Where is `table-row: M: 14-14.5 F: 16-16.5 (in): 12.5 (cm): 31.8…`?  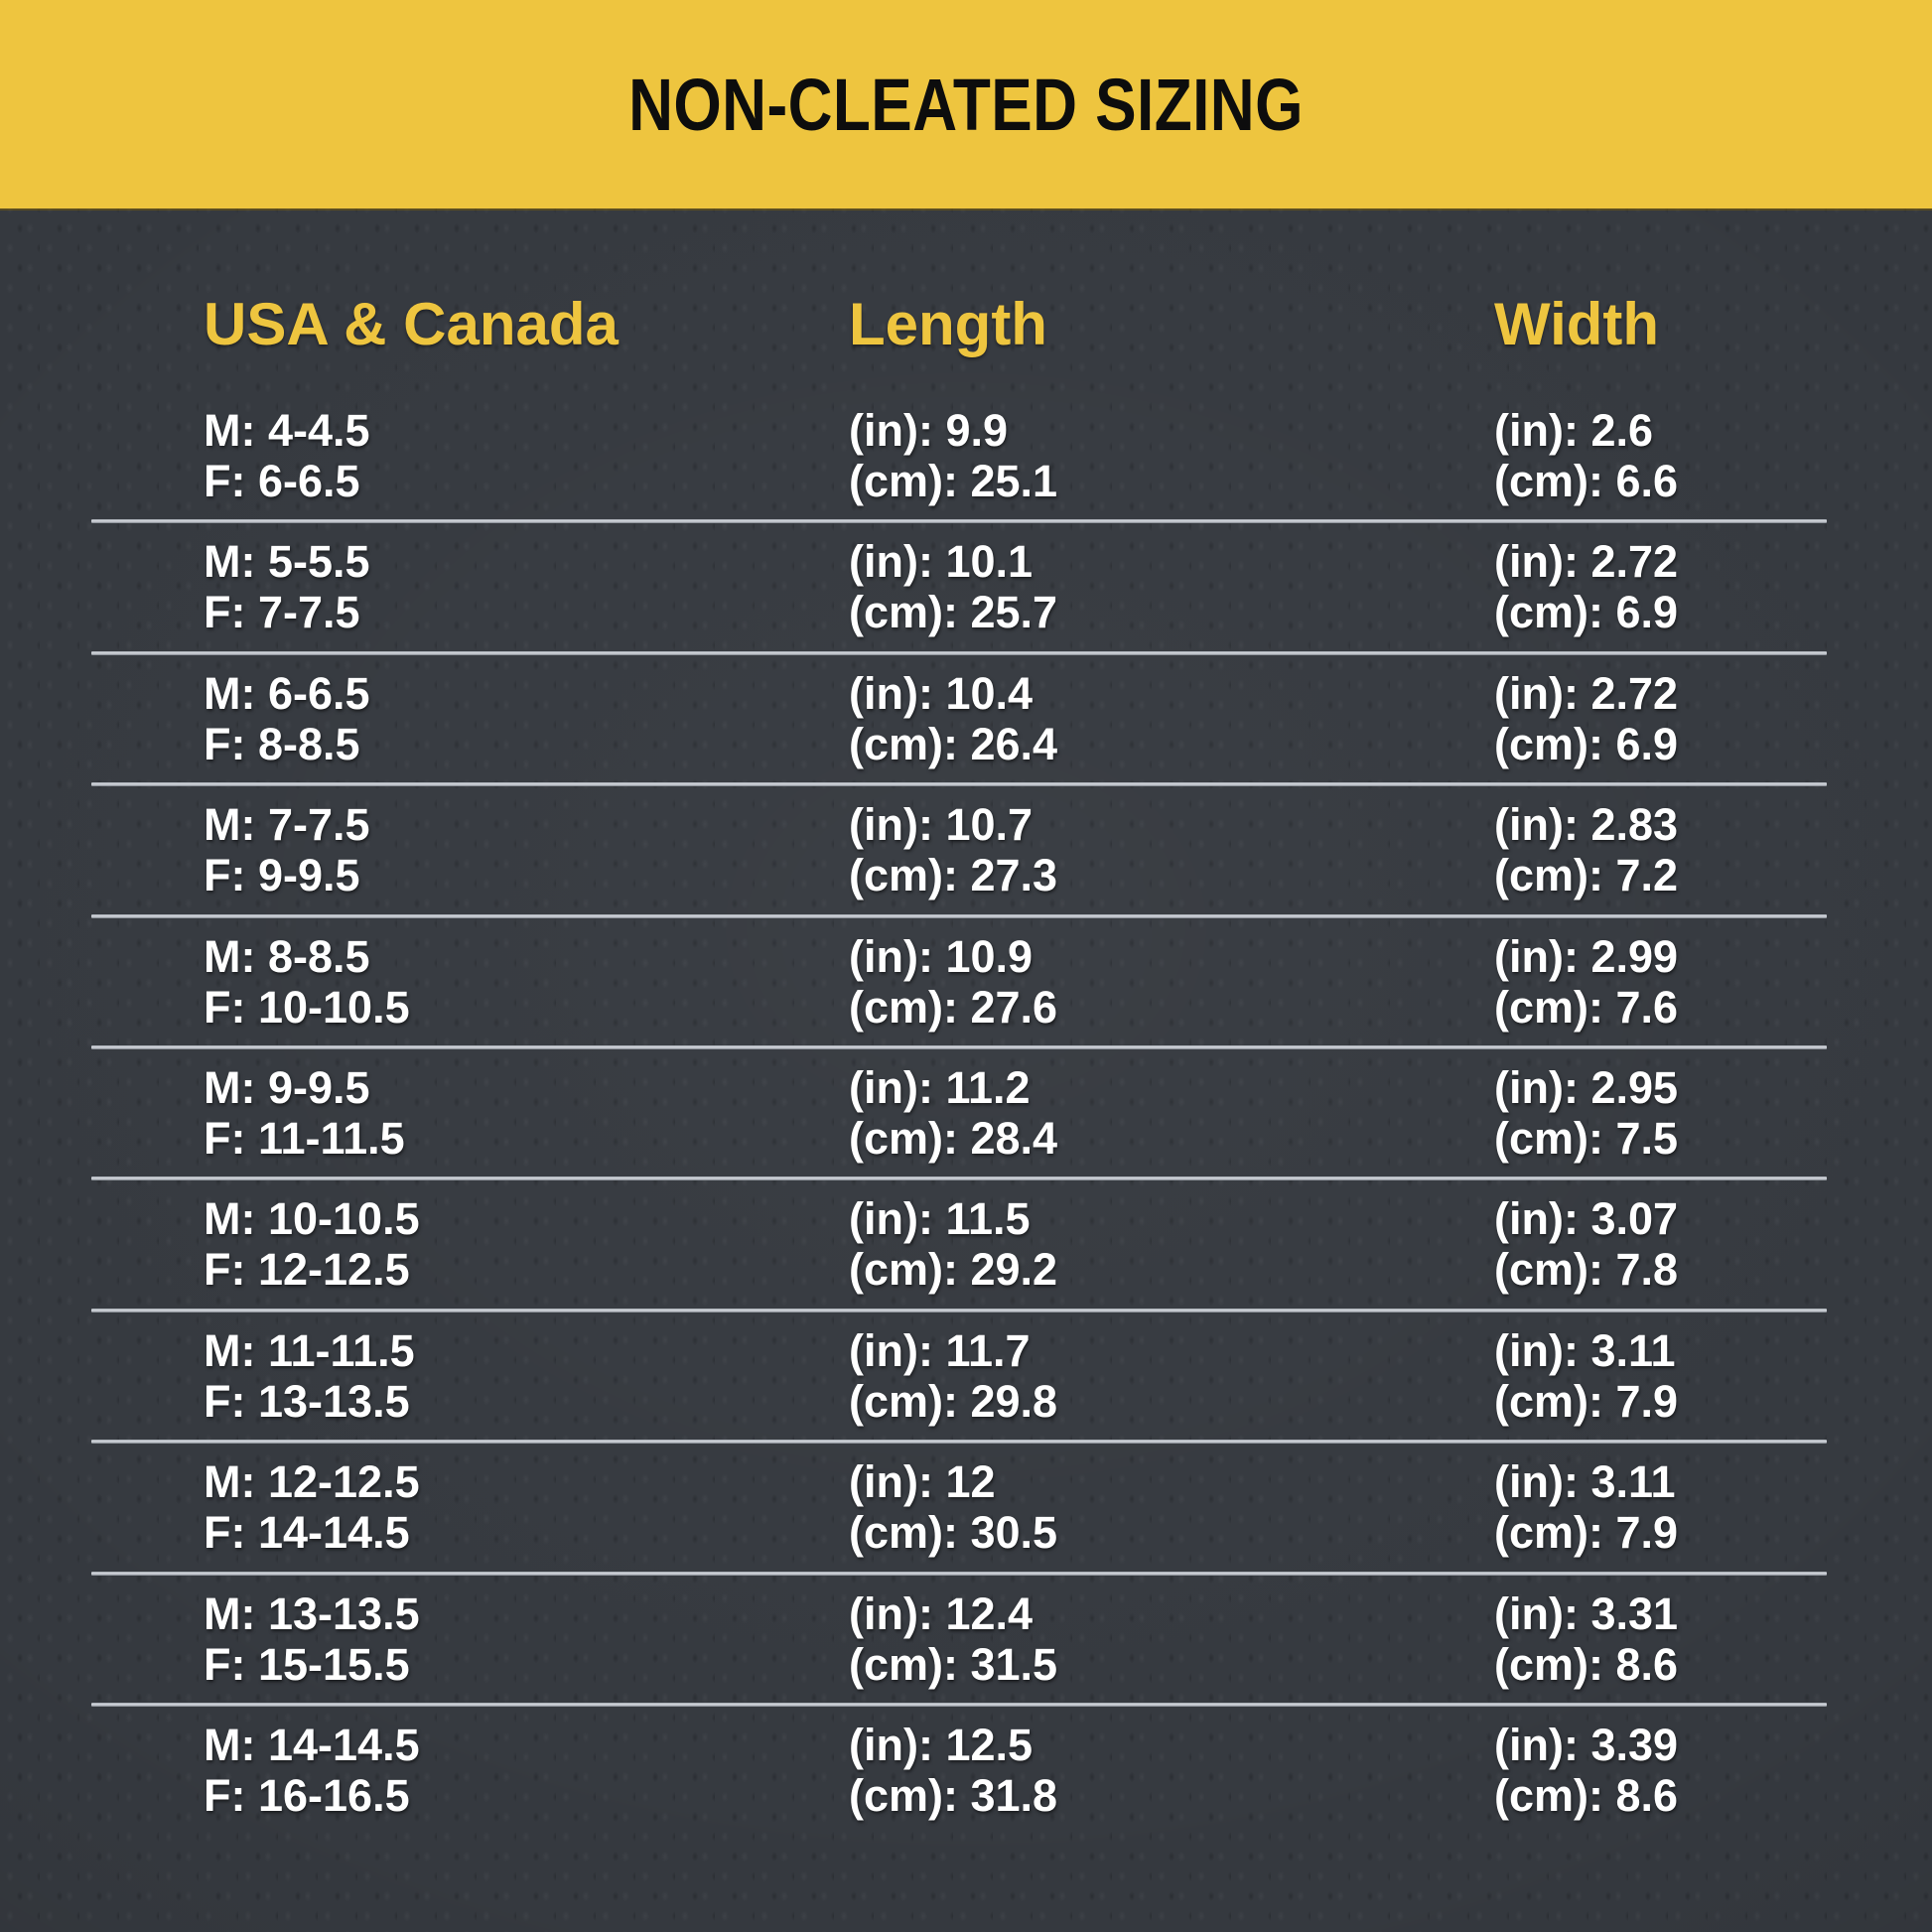 table-row: M: 14-14.5 F: 16-16.5 (in): 12.5 (cm): 31.8… is located at coordinates (966, 1772).